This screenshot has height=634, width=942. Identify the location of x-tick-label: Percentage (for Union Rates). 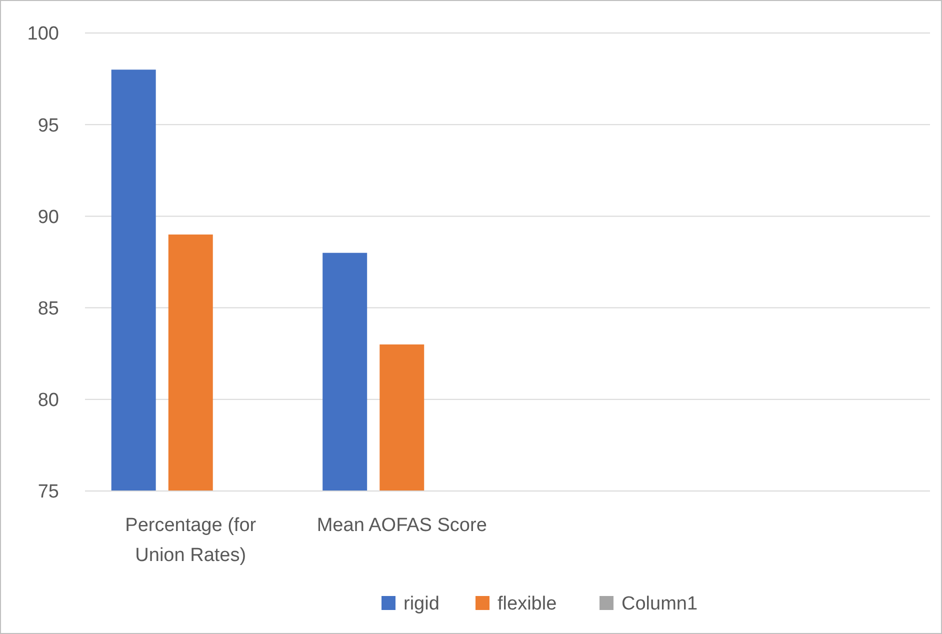
(191, 540).